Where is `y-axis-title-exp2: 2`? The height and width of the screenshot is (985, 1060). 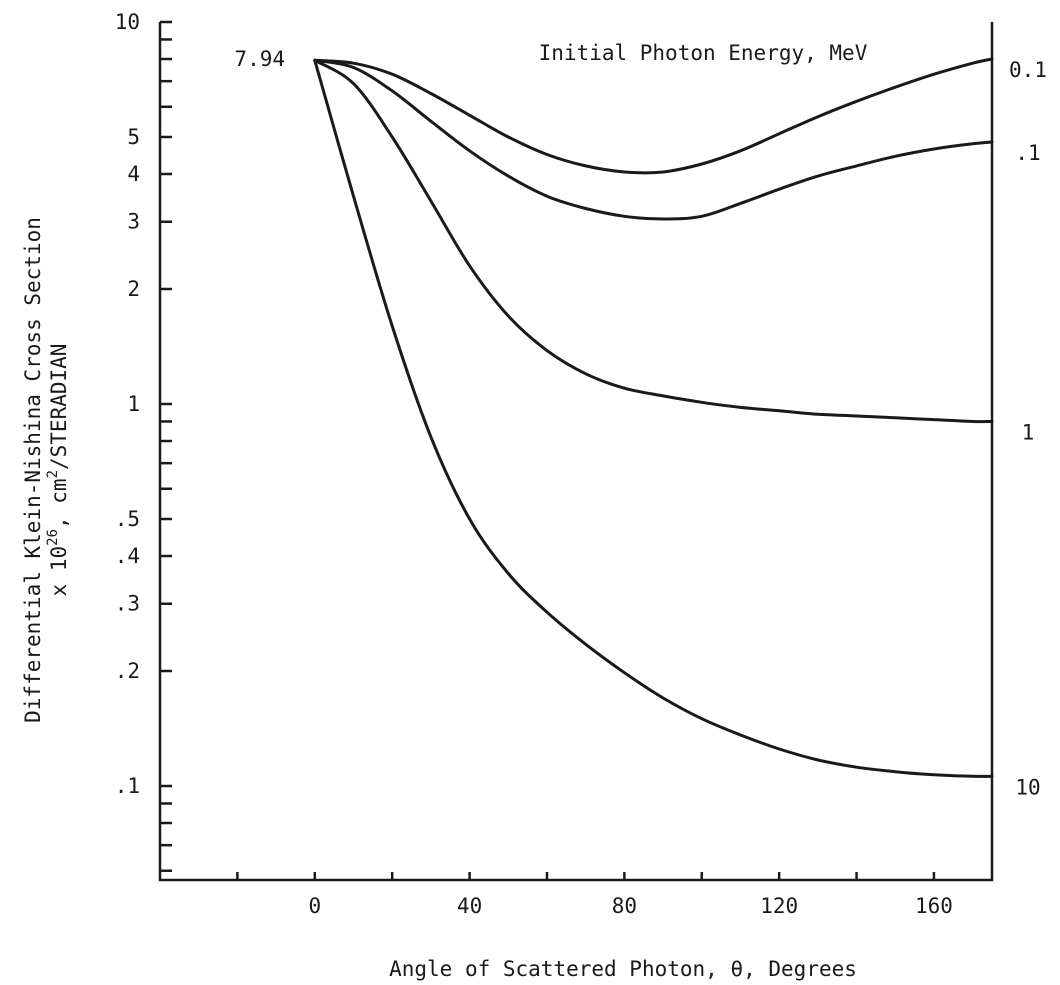 y-axis-title-exp2: 2 is located at coordinates (53, 474).